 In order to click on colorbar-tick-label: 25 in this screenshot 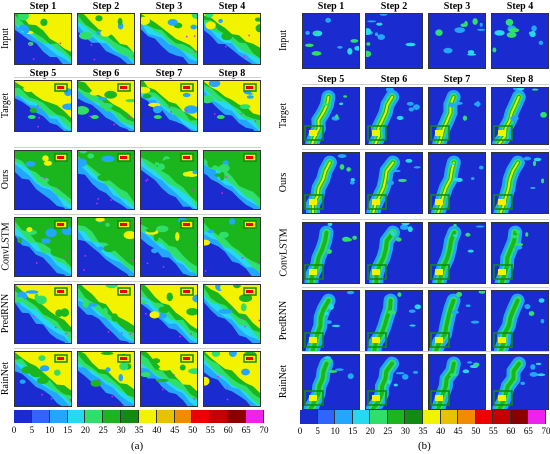, I will do `click(103, 430)`.